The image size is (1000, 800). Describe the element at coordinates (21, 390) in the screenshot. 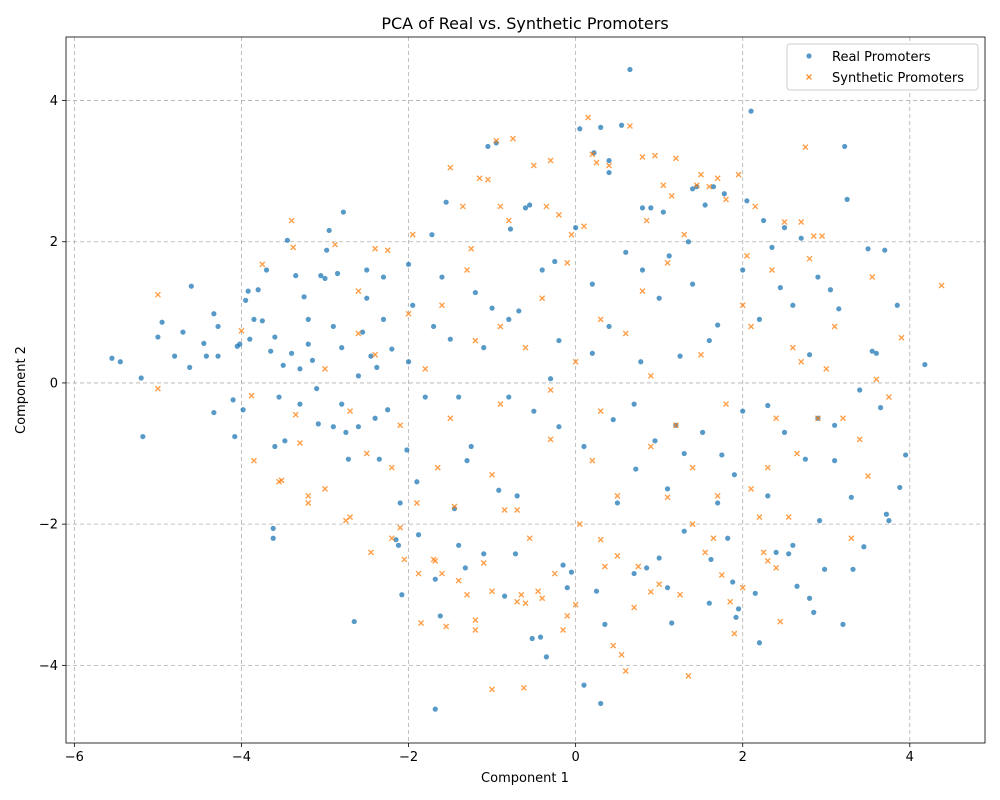

I see `y-axis-label: Component 2` at that location.